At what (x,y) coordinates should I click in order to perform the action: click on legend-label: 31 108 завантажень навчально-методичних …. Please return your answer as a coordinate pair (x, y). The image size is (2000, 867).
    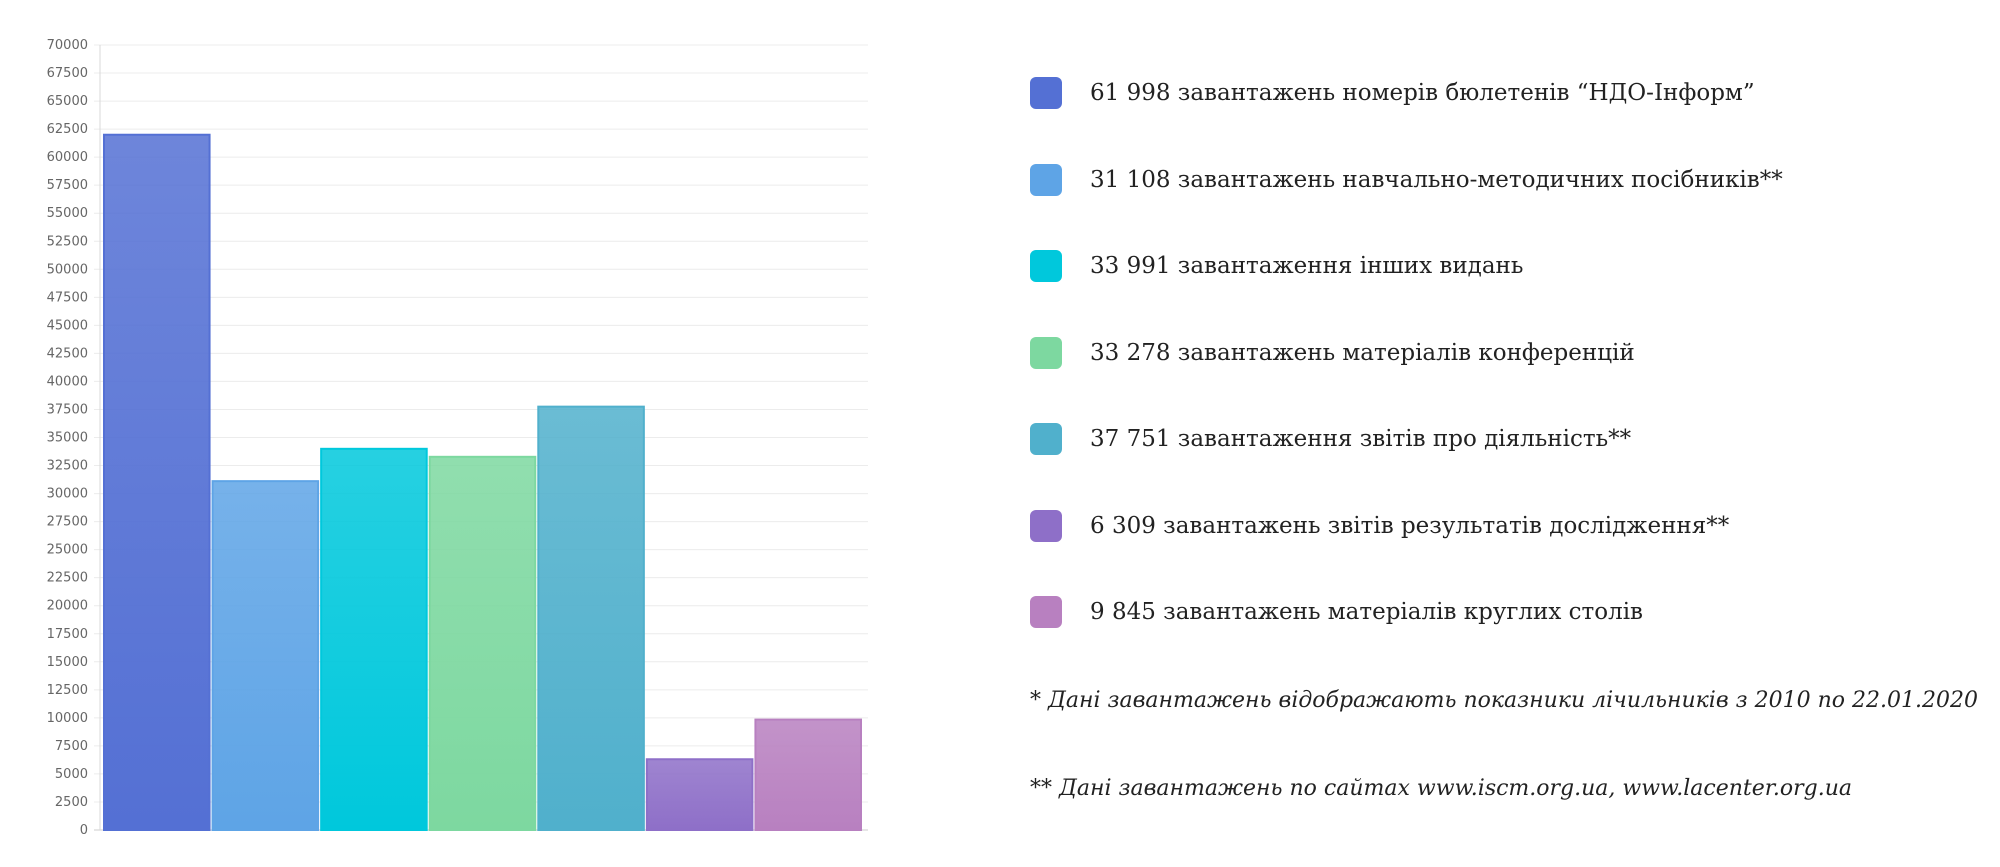
    Looking at the image, I should click on (1436, 179).